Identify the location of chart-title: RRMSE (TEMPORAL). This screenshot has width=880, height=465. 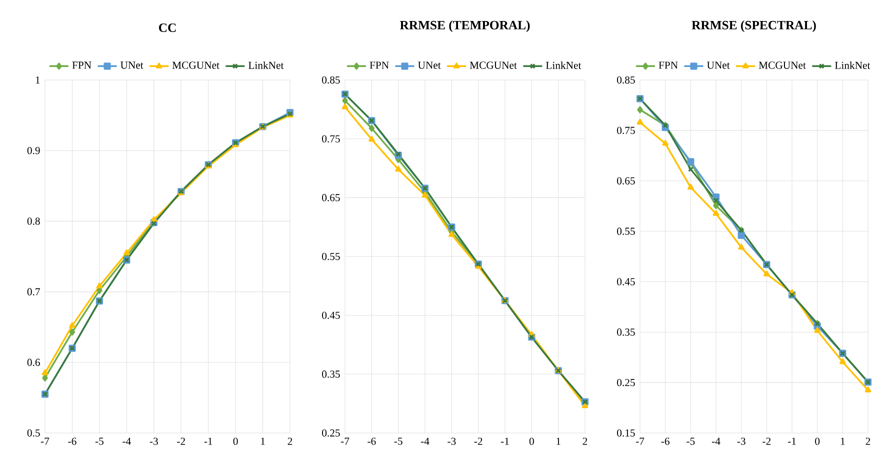
(465, 26).